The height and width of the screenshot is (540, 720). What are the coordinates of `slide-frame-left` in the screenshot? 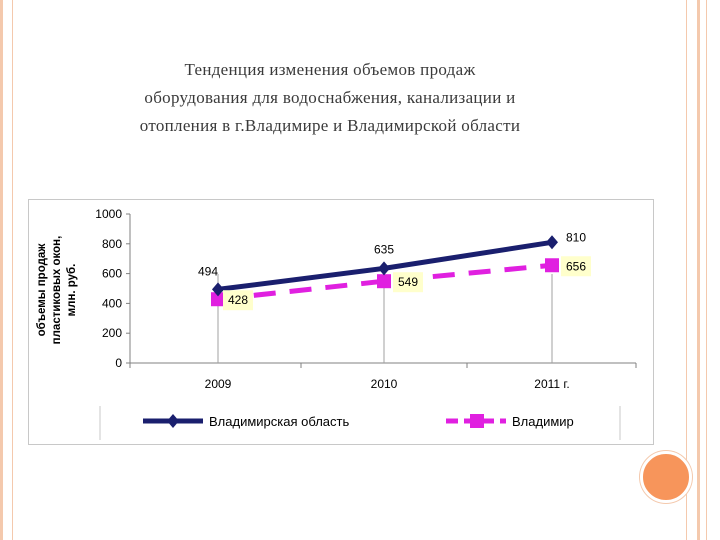 It's located at (6, 270).